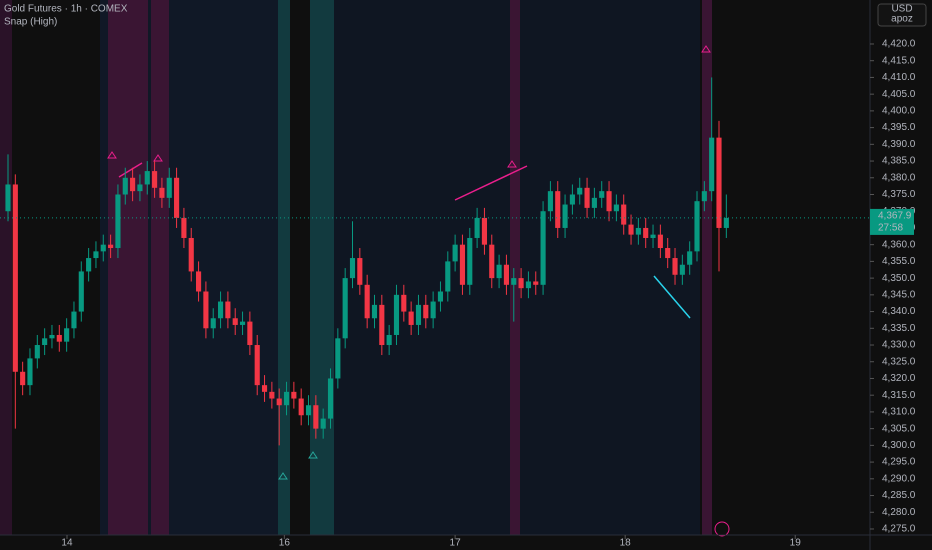 The image size is (932, 550). Describe the element at coordinates (796, 543) in the screenshot. I see `x-tick-label: 19` at that location.